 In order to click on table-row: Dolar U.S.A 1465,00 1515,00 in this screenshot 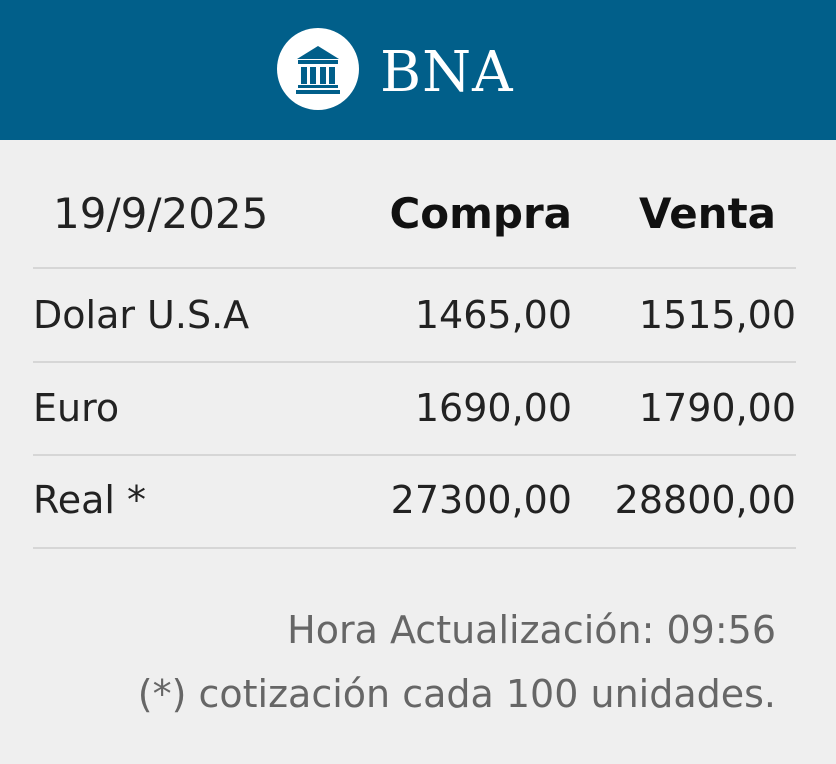, I will do `click(414, 315)`.